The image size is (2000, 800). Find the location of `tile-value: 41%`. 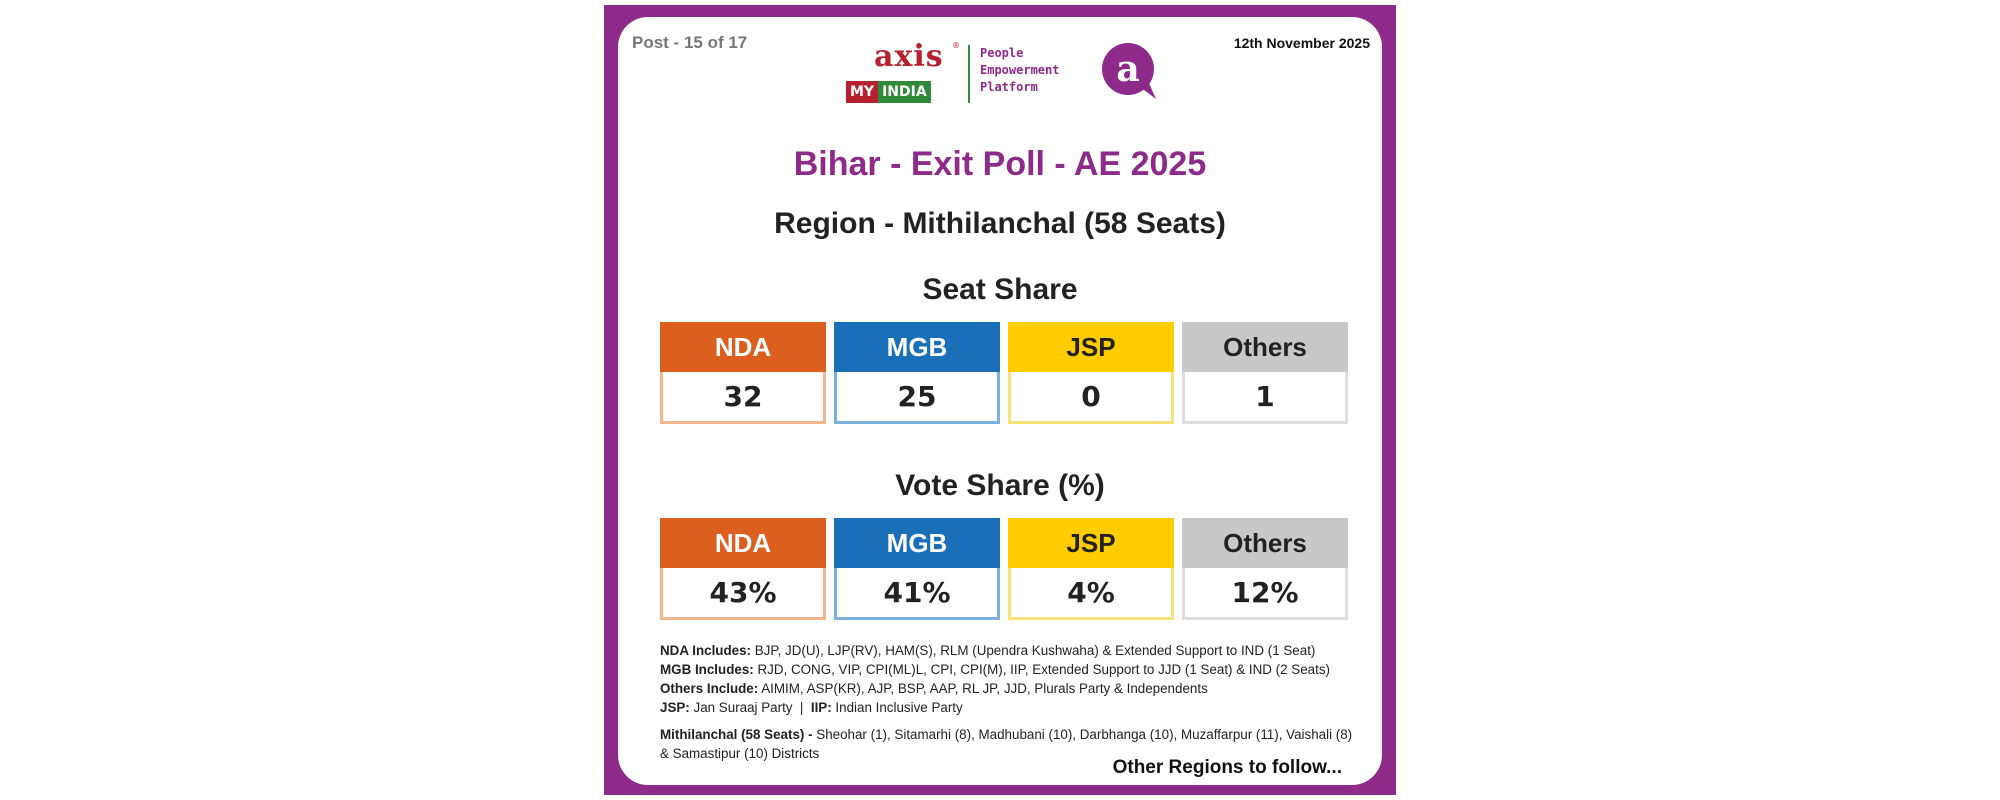

tile-value: 41% is located at coordinates (917, 594).